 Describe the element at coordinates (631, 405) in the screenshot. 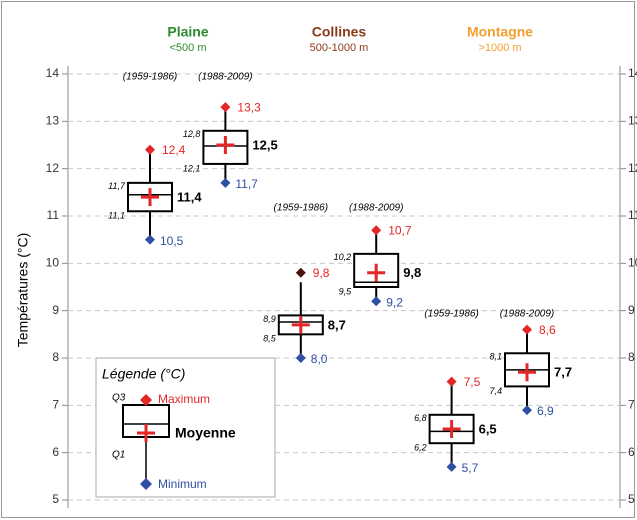

I see `y-tick-label-right: 7` at that location.